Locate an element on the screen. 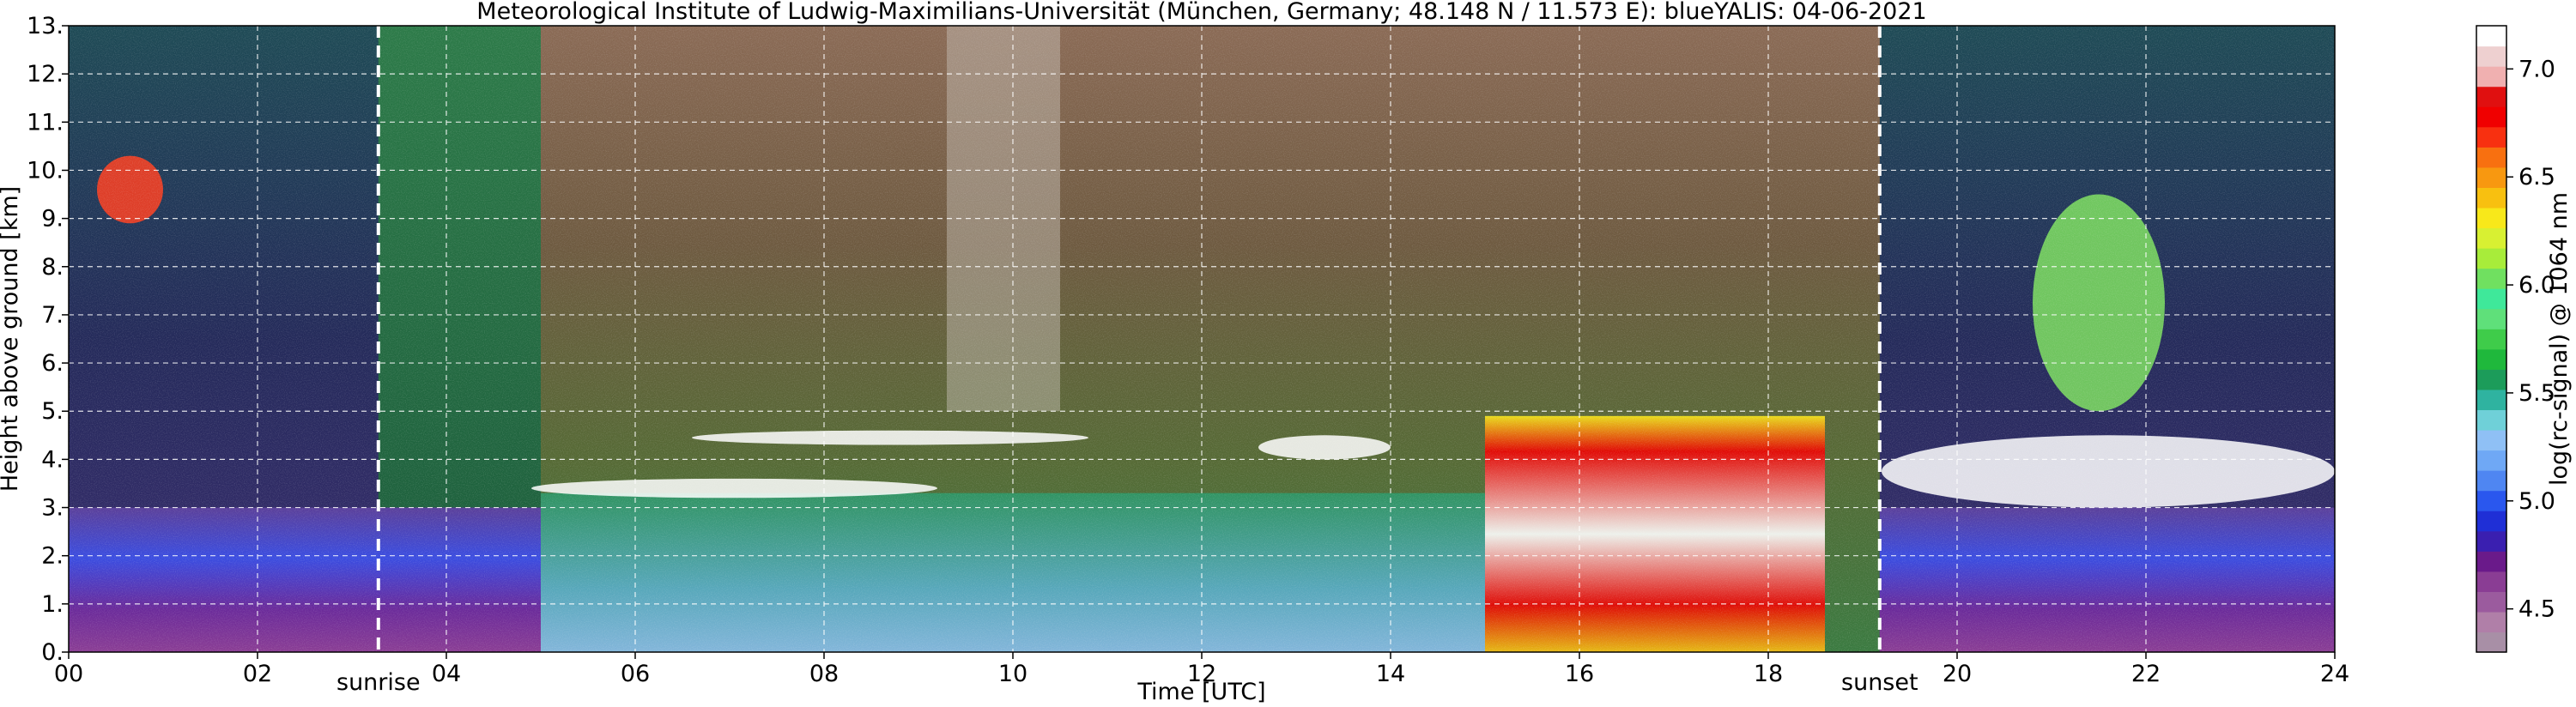 The image size is (2576, 707). x-tick-label: 04 is located at coordinates (446, 674).